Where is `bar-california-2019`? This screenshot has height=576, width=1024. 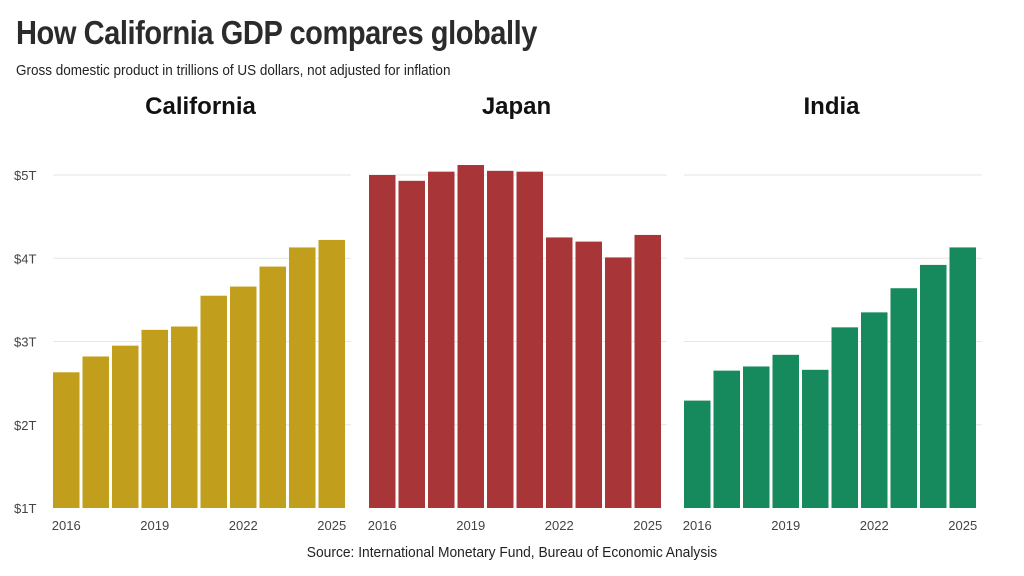 bar-california-2019 is located at coordinates (154, 418).